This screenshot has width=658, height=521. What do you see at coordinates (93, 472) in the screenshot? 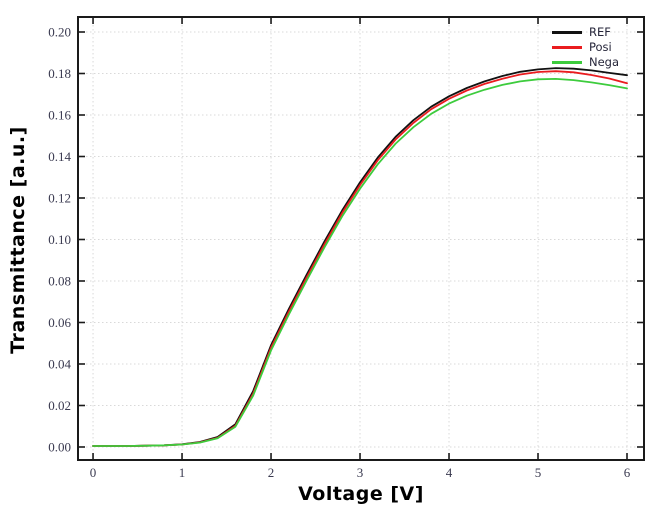
I see `x-tick-label: 0` at bounding box center [93, 472].